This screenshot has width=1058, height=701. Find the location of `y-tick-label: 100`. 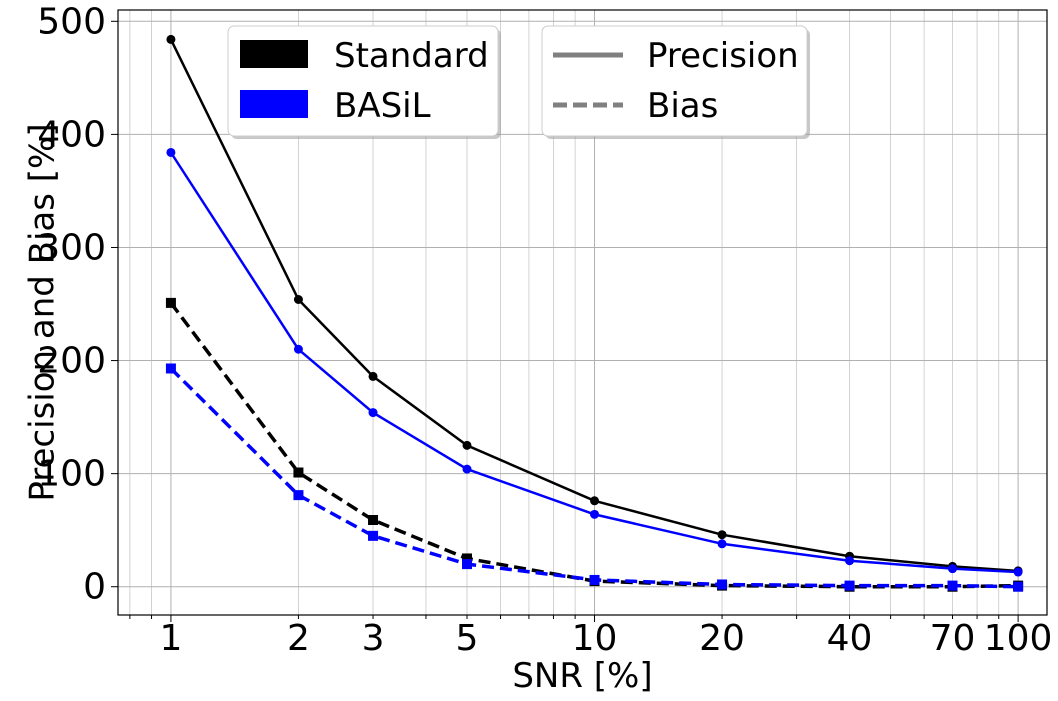

y-tick-label: 100 is located at coordinates (71, 474).